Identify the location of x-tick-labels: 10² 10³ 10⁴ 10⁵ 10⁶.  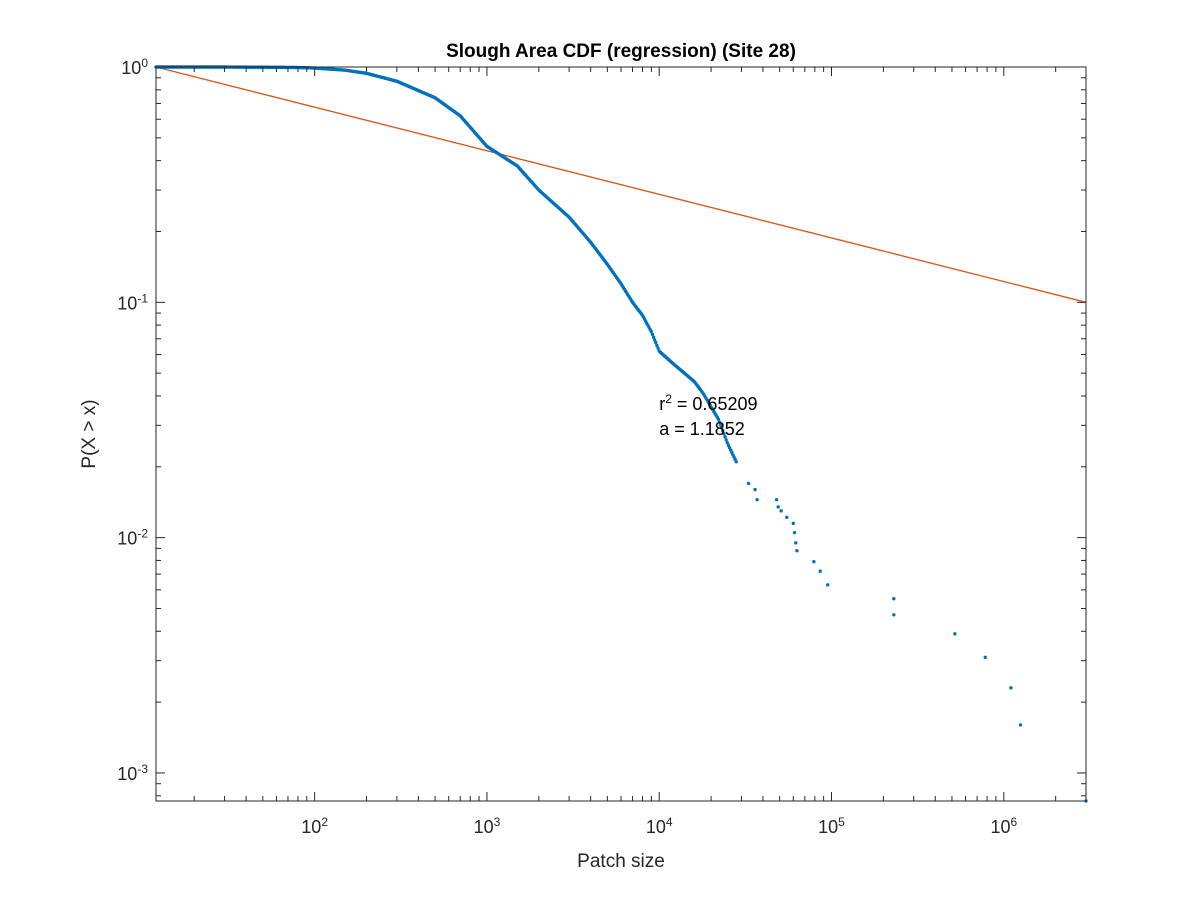
(659, 826).